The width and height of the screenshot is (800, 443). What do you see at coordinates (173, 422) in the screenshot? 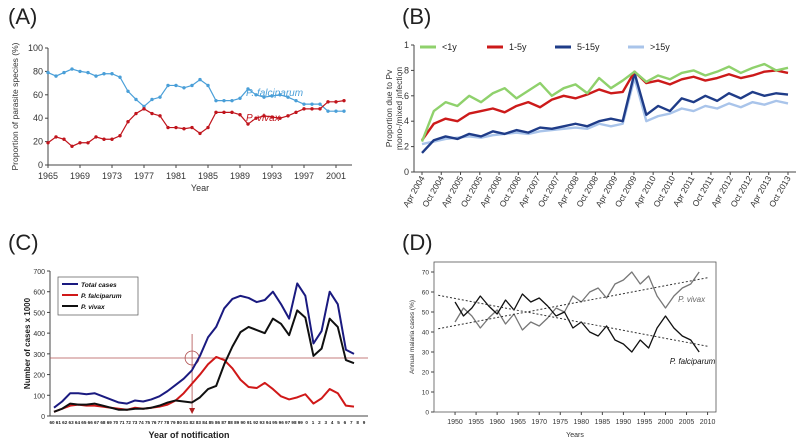
I see `c-x-tick-label: 79` at bounding box center [173, 422].